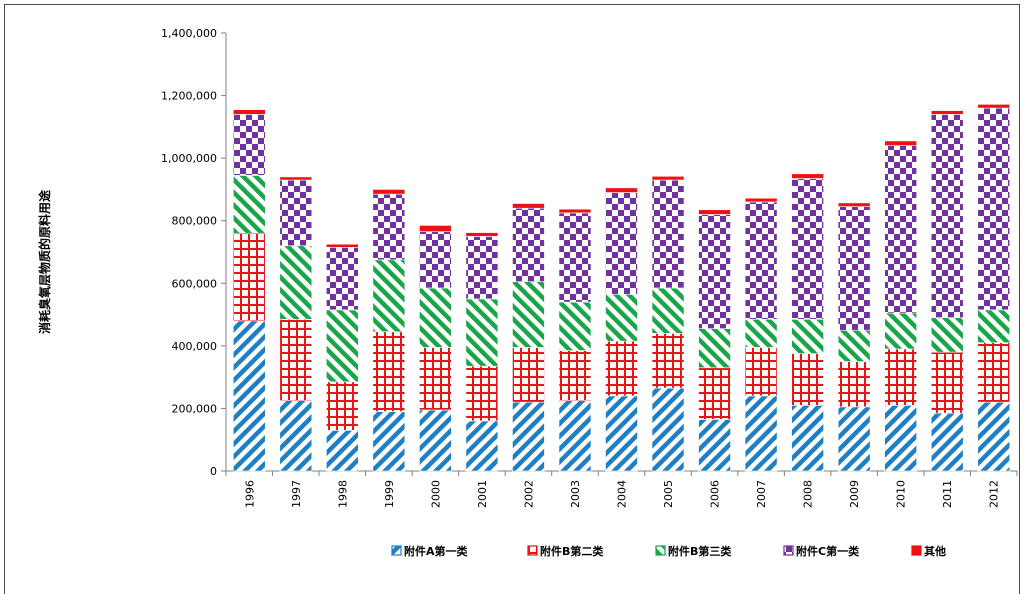  What do you see at coordinates (715, 494) in the screenshot?
I see `x-tick-label: 2006` at bounding box center [715, 494].